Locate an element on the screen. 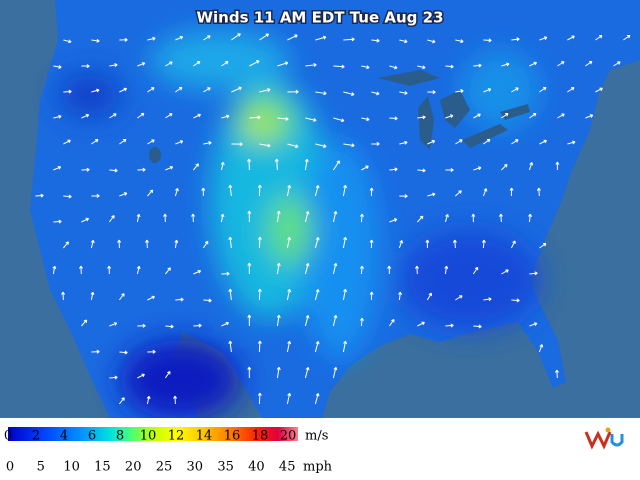 The height and width of the screenshot is (480, 640). ms-label: 14 is located at coordinates (204, 436).